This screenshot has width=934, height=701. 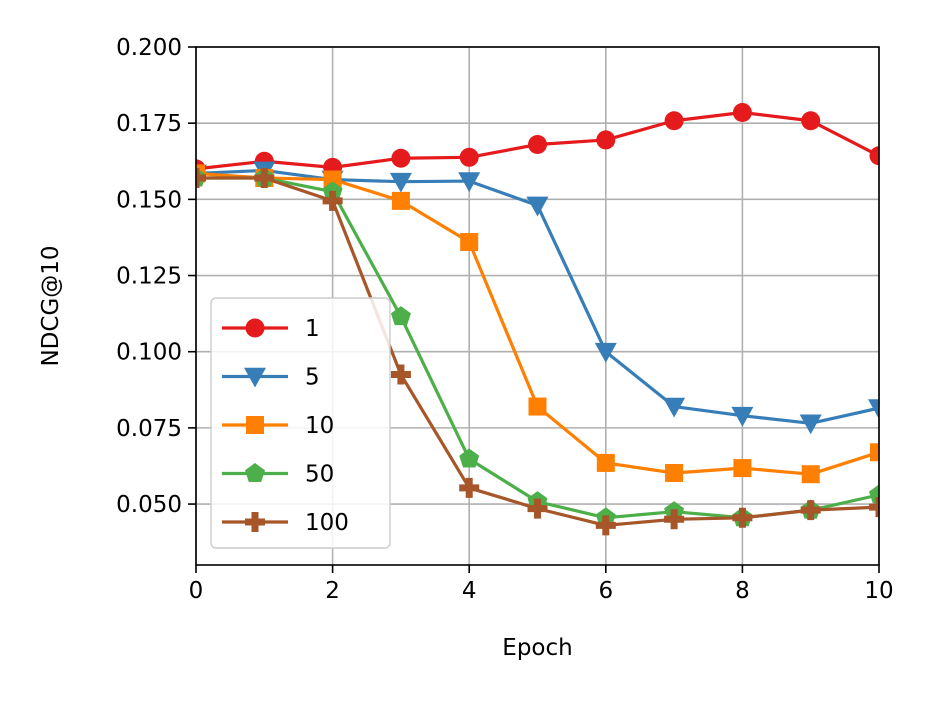 I want to click on legend-label-100: 100, so click(x=327, y=523).